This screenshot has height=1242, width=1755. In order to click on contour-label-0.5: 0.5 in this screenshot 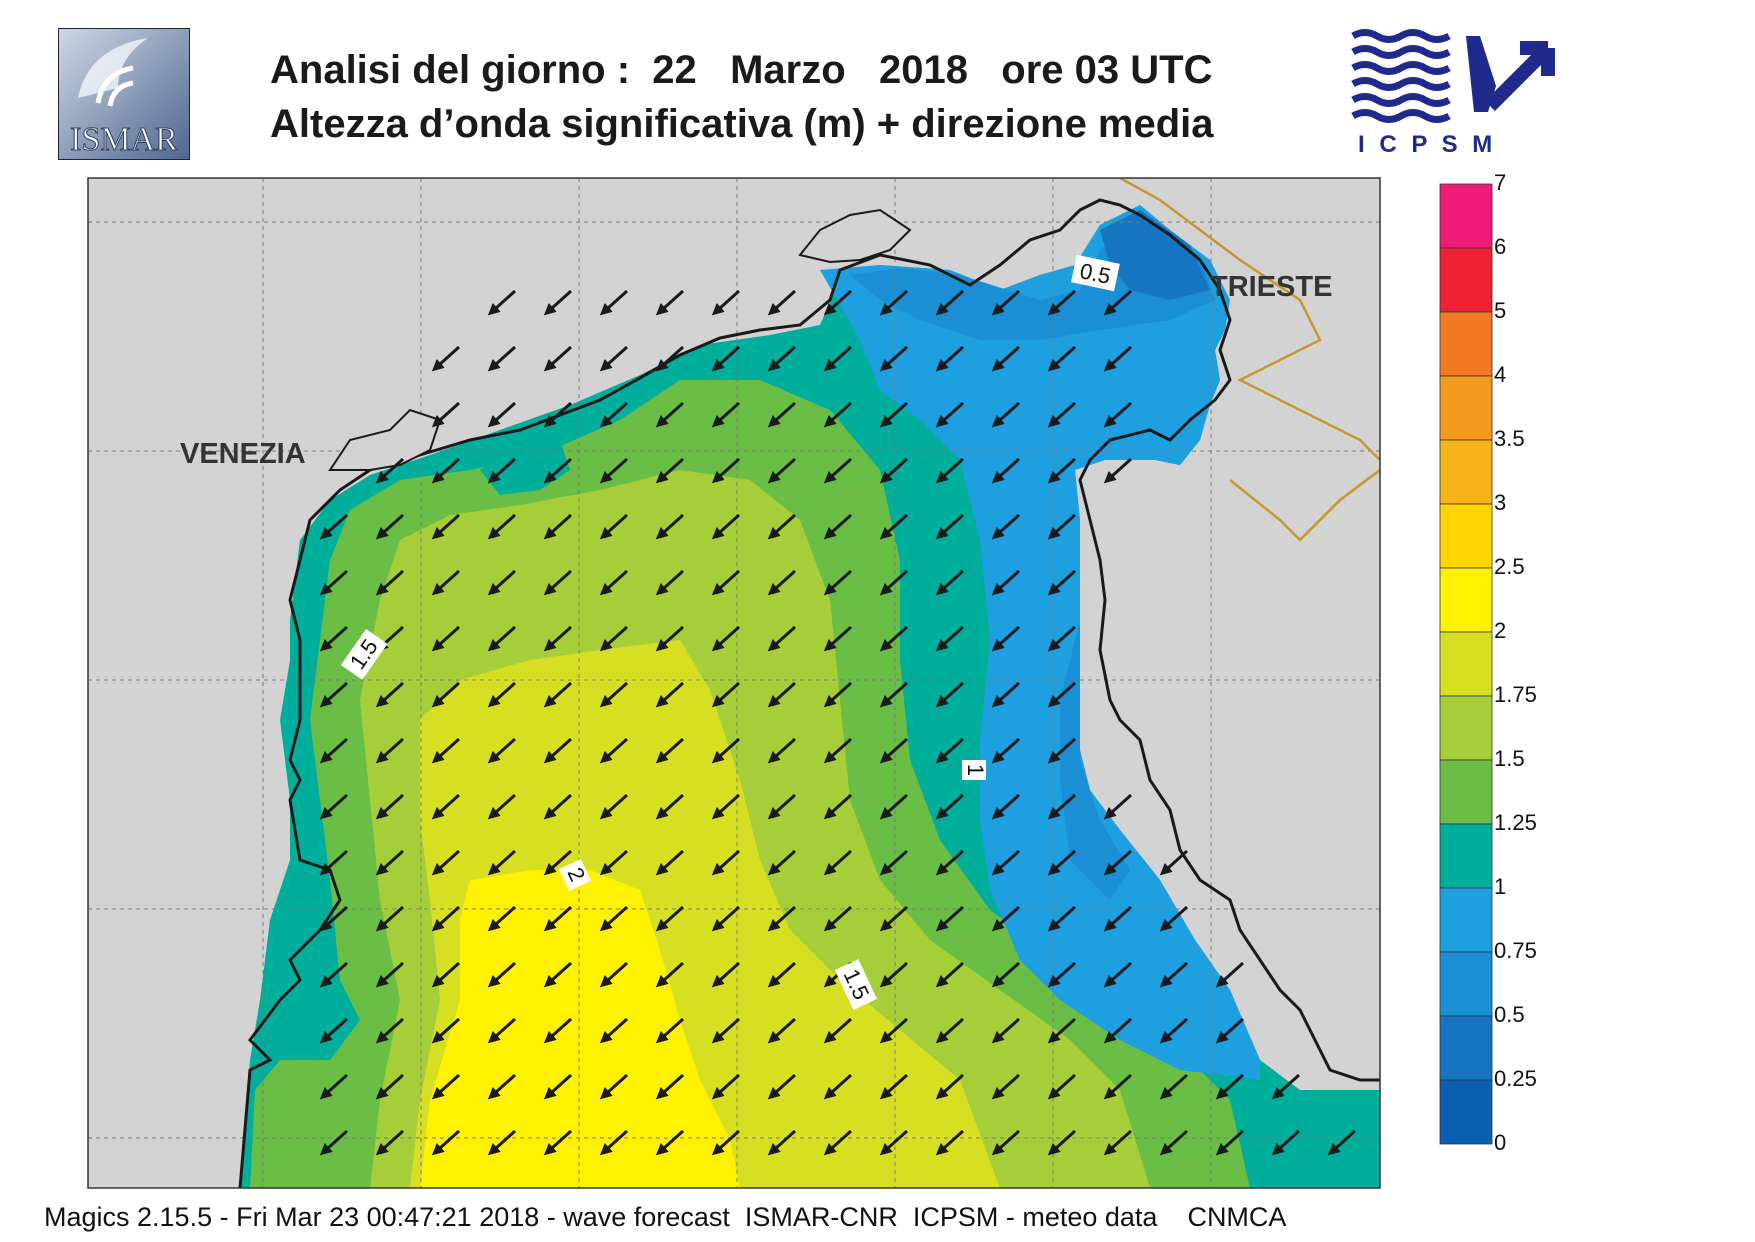, I will do `click(1095, 273)`.